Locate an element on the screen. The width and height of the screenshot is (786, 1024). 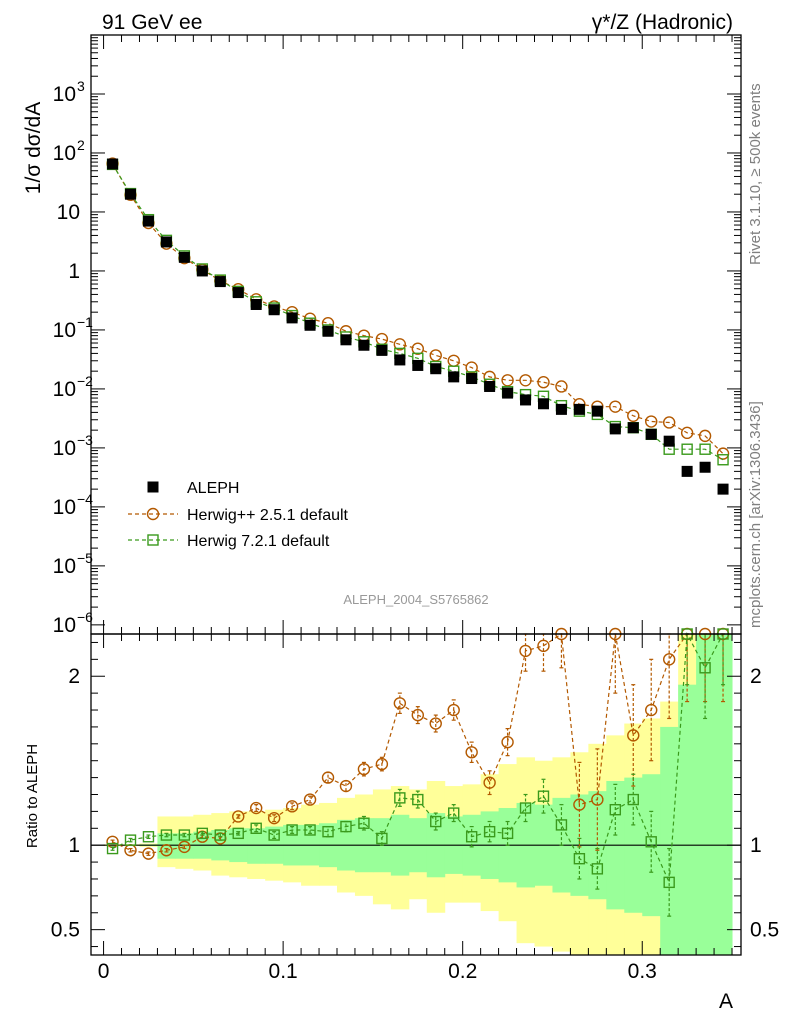
rivet-label: Rivet 3.1.10, ≥ 500k events is located at coordinates (755, 174).